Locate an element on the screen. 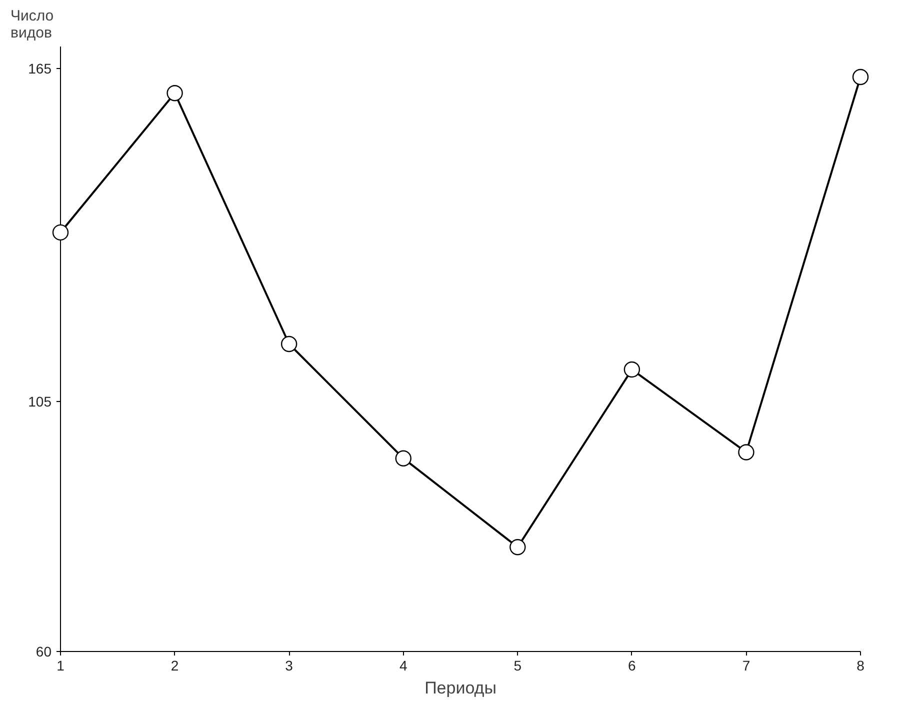 This screenshot has width=897, height=709. x-tick-label: 2 is located at coordinates (174, 666).